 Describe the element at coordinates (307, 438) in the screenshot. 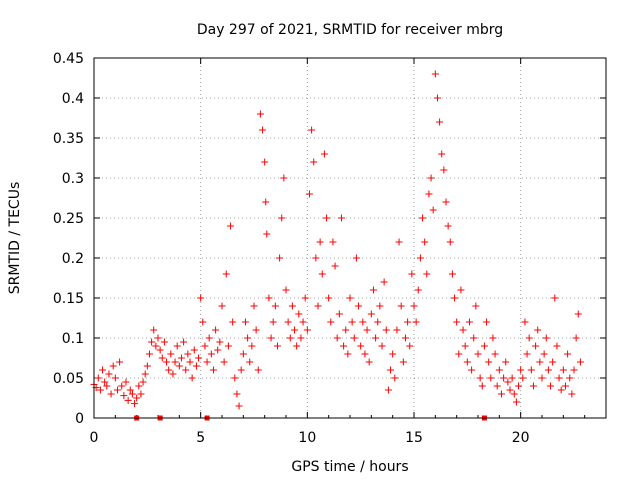

I see `x-tick-label: 10` at that location.